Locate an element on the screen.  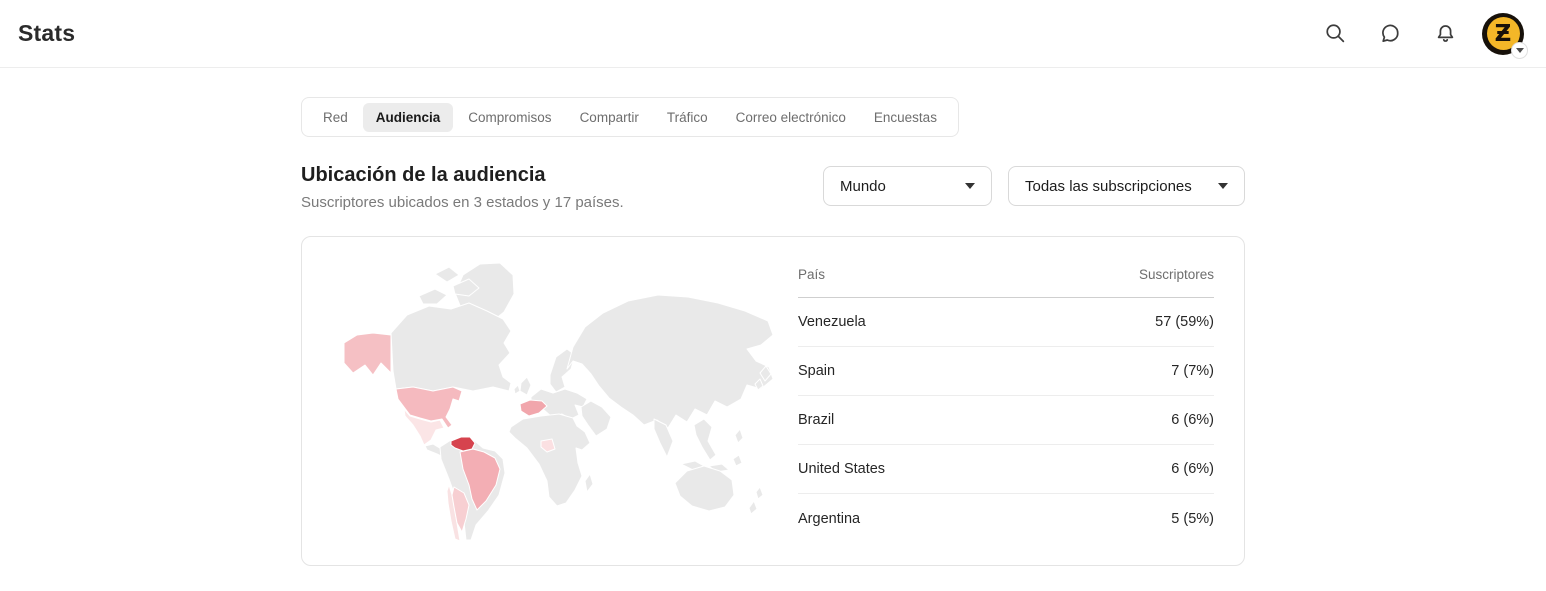
subscriptions-dropdown: Todas las subscripciones is located at coordinates (1126, 186).